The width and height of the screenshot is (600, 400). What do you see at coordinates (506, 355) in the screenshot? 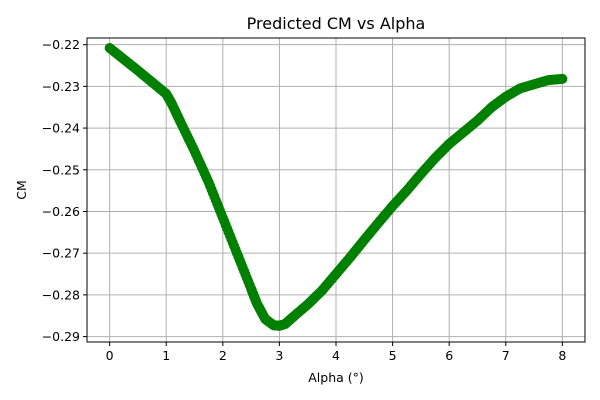
I see `x-tick-label: 7` at bounding box center [506, 355].